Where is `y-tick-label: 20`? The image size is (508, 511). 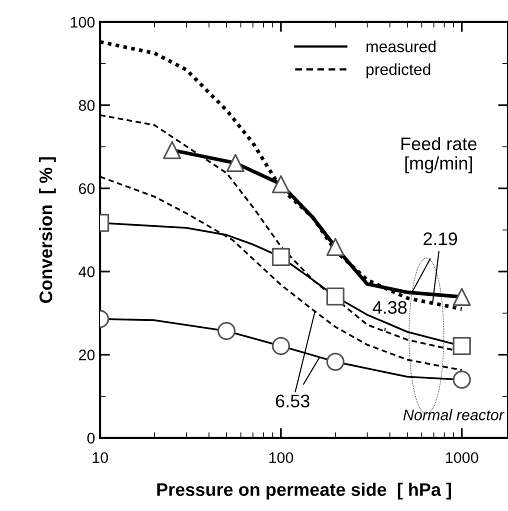
y-tick-label: 20 is located at coordinates (86, 355).